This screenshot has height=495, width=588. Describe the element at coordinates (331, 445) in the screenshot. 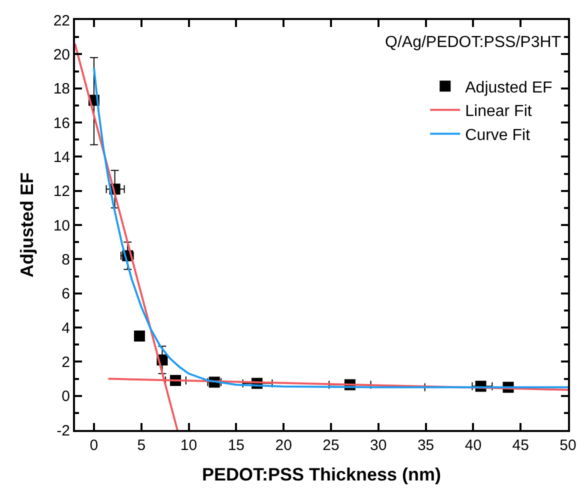

I see `x-tick-label: 25` at that location.